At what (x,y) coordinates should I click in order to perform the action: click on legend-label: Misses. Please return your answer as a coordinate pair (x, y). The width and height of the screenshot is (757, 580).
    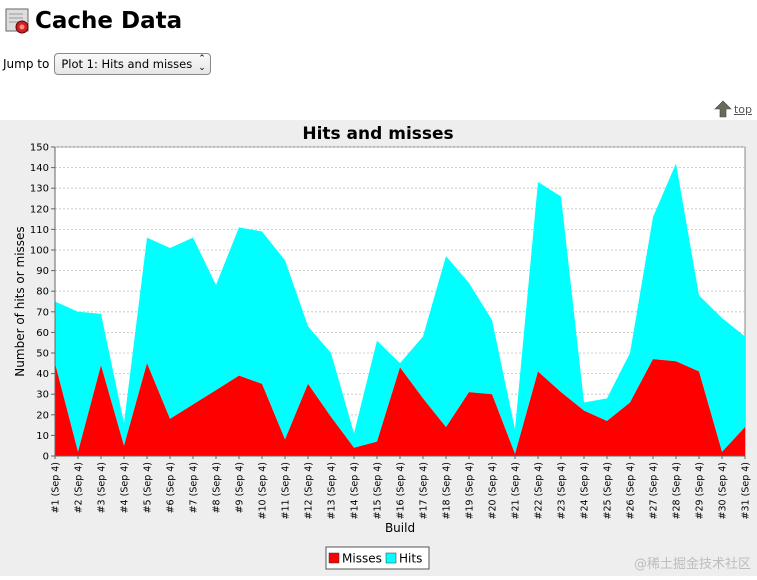
    Looking at the image, I should click on (362, 559).